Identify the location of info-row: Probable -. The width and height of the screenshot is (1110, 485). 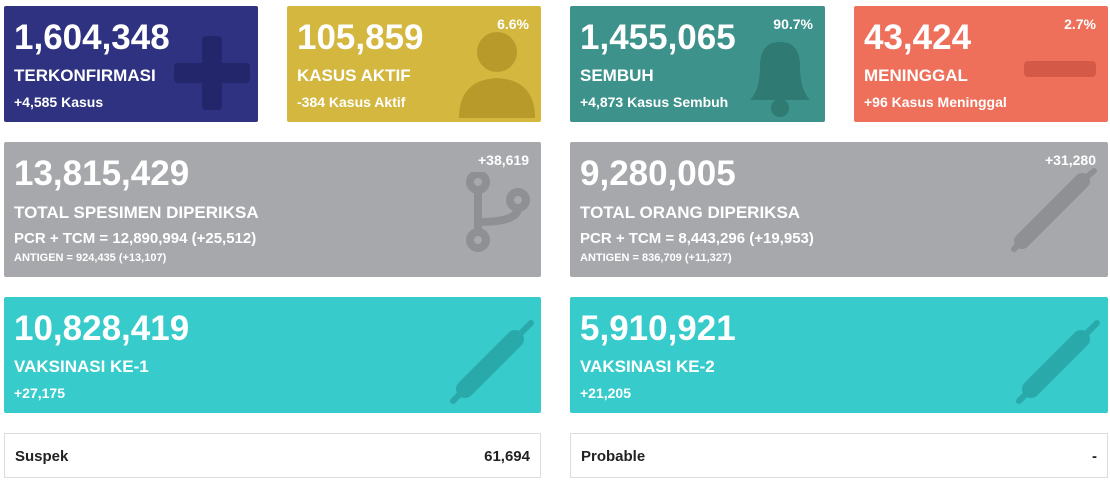
(839, 455).